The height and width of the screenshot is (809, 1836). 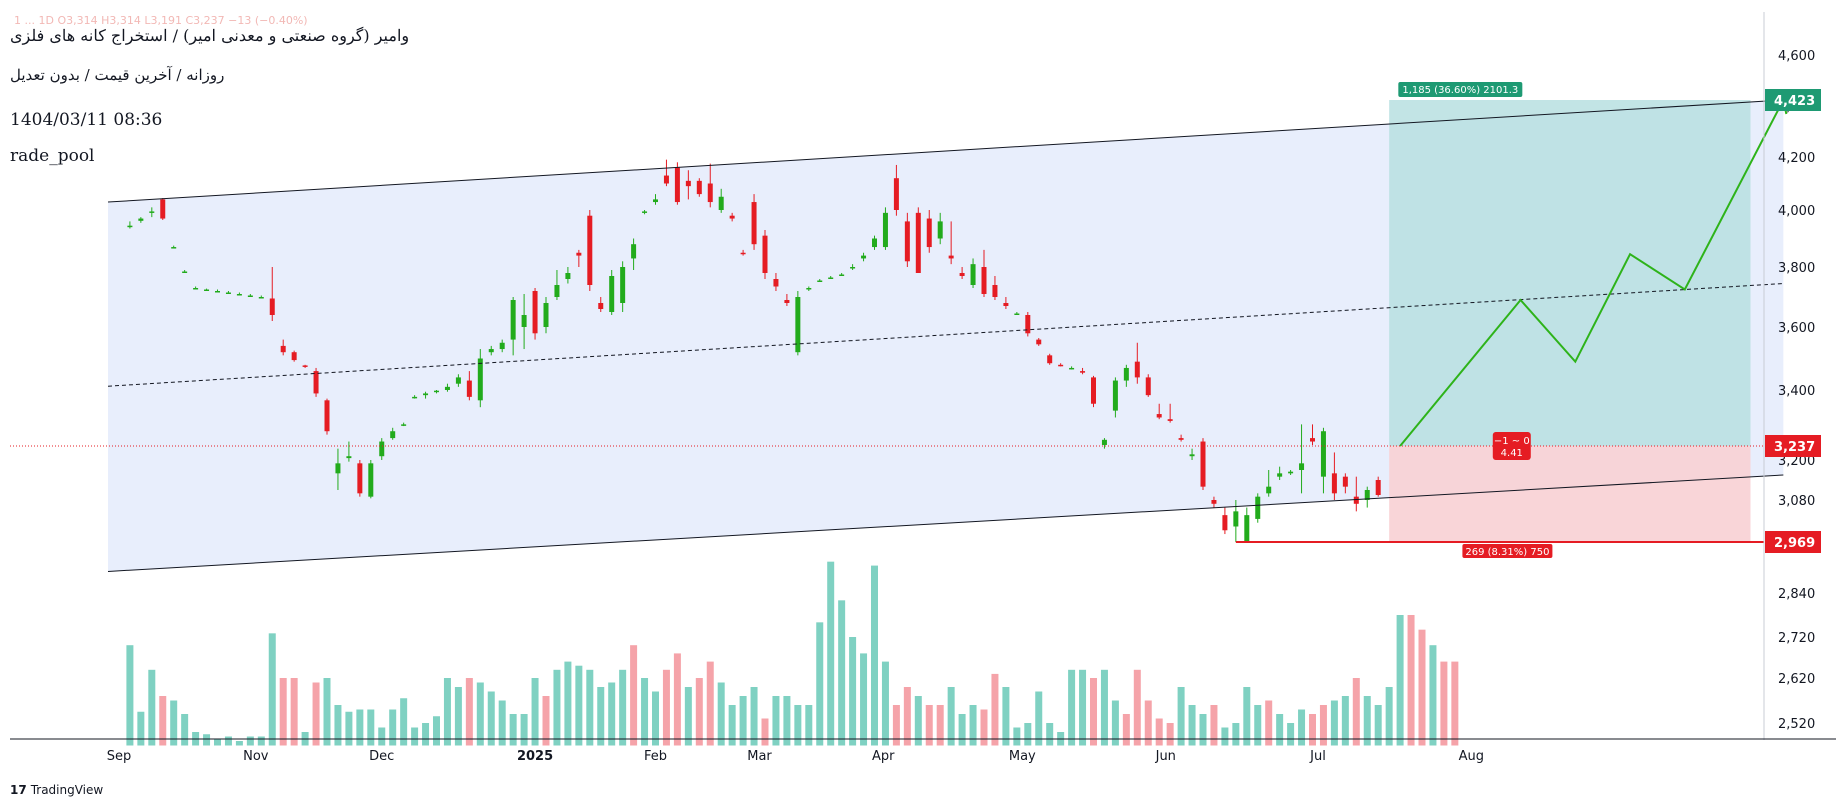 What do you see at coordinates (1570, 273) in the screenshot?
I see `target-zone` at bounding box center [1570, 273].